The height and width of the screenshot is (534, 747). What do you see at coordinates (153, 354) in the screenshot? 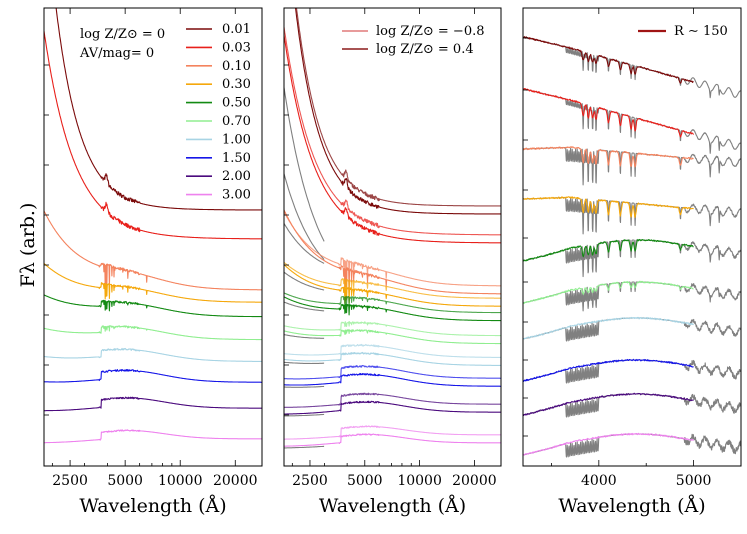
I see `series-line-1.00` at bounding box center [153, 354].